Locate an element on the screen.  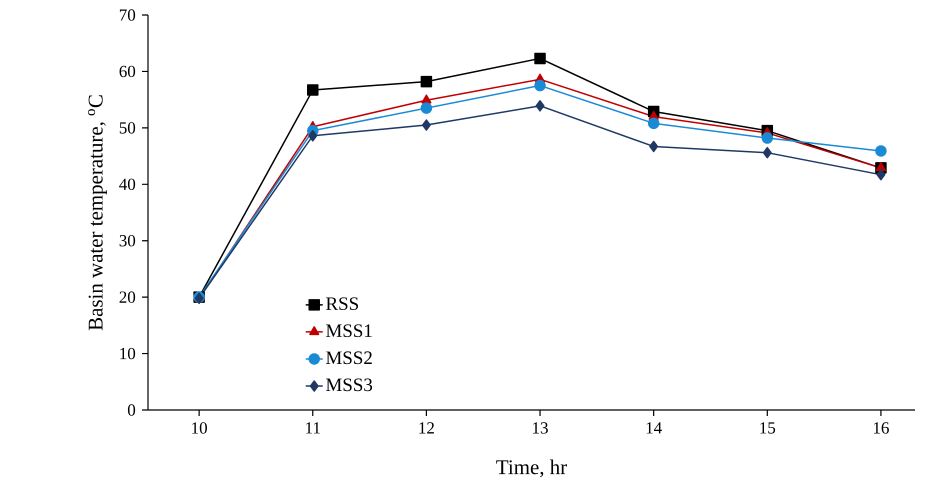
legend-label: MSS2 is located at coordinates (349, 357).